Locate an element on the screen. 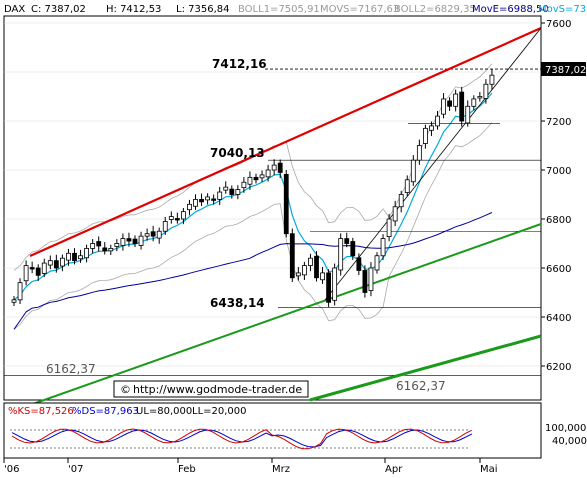 The image size is (587, 478). header-symbol: DAX is located at coordinates (14, 9).